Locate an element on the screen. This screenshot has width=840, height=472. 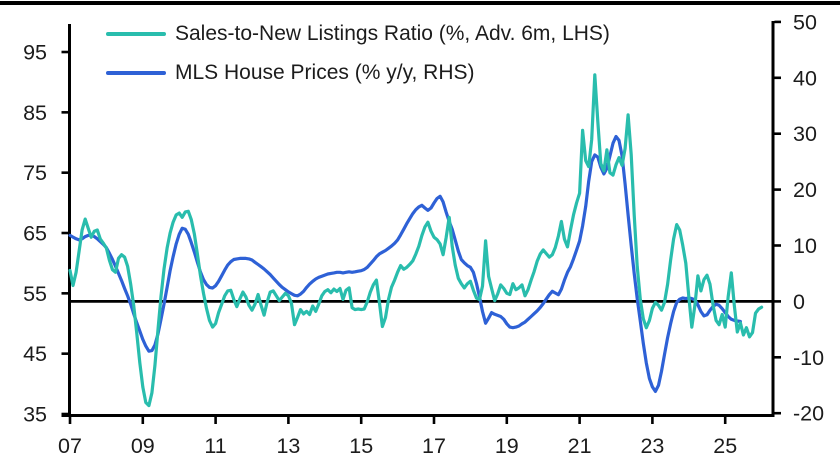
x-axis-tick-label: 09 is located at coordinates (143, 446).